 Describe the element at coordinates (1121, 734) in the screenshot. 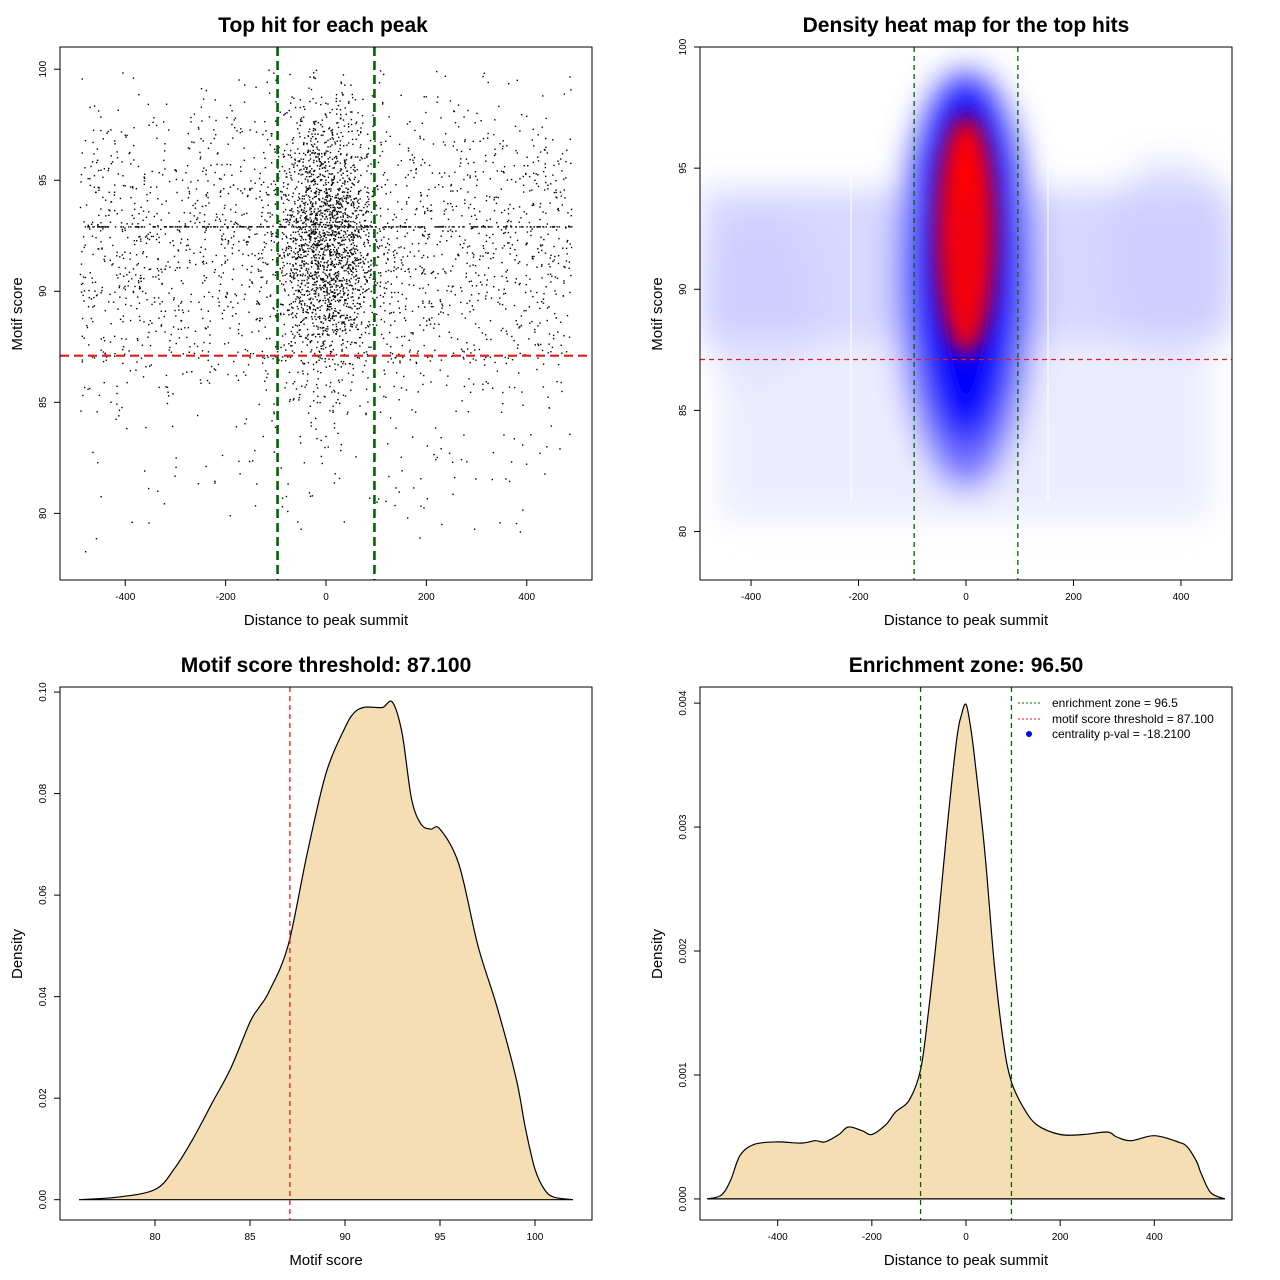

I see `legend-pval-label: centrality p-val = -18.2100` at that location.